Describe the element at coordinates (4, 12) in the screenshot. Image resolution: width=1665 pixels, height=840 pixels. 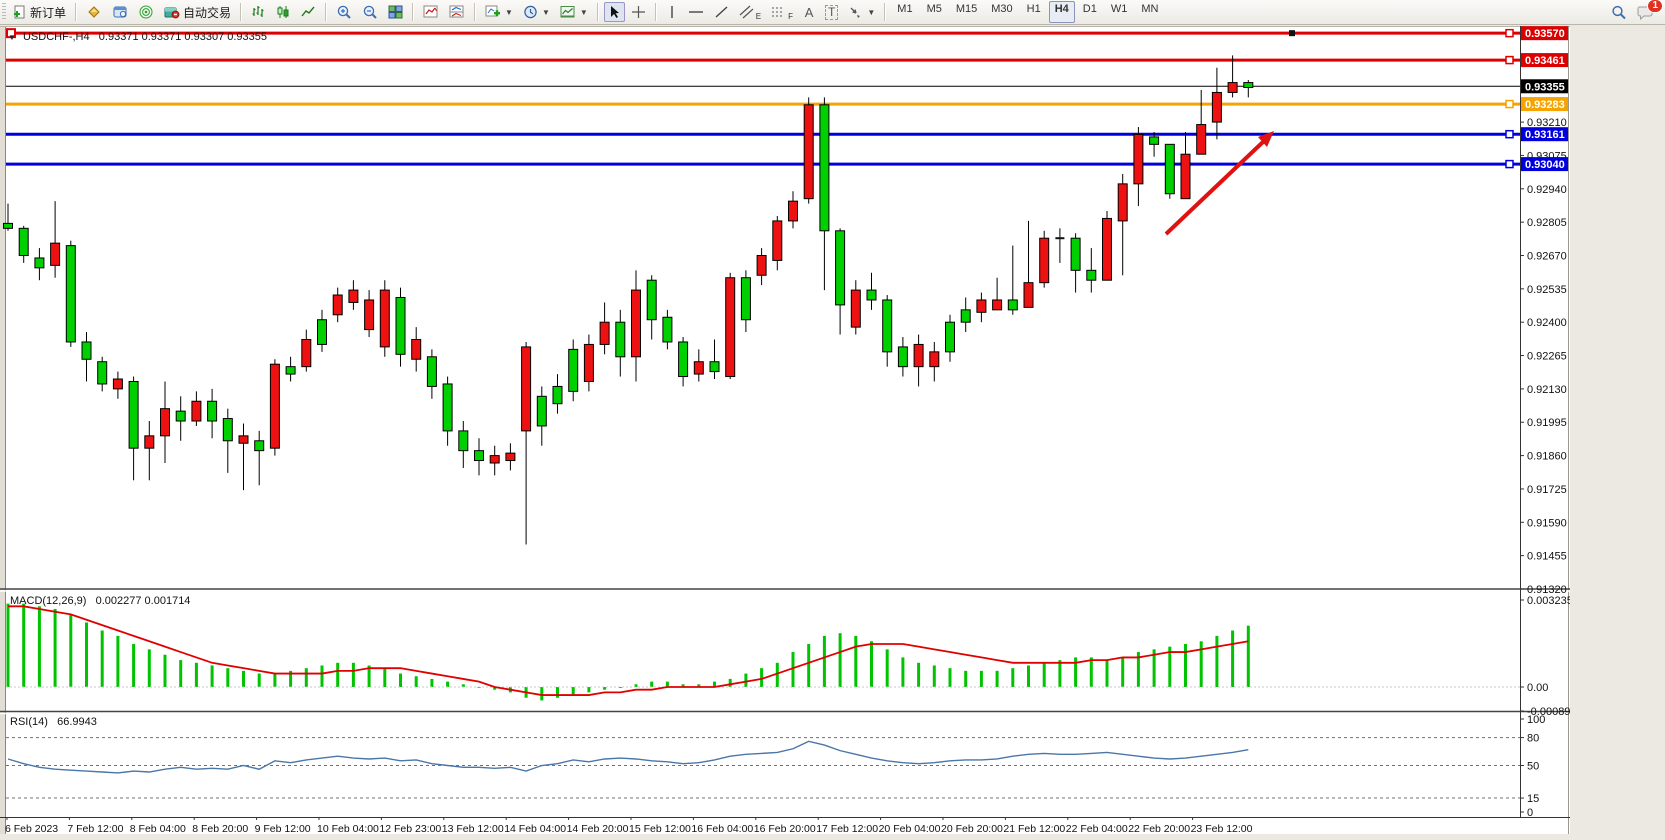
I see `toolbar-grip` at that location.